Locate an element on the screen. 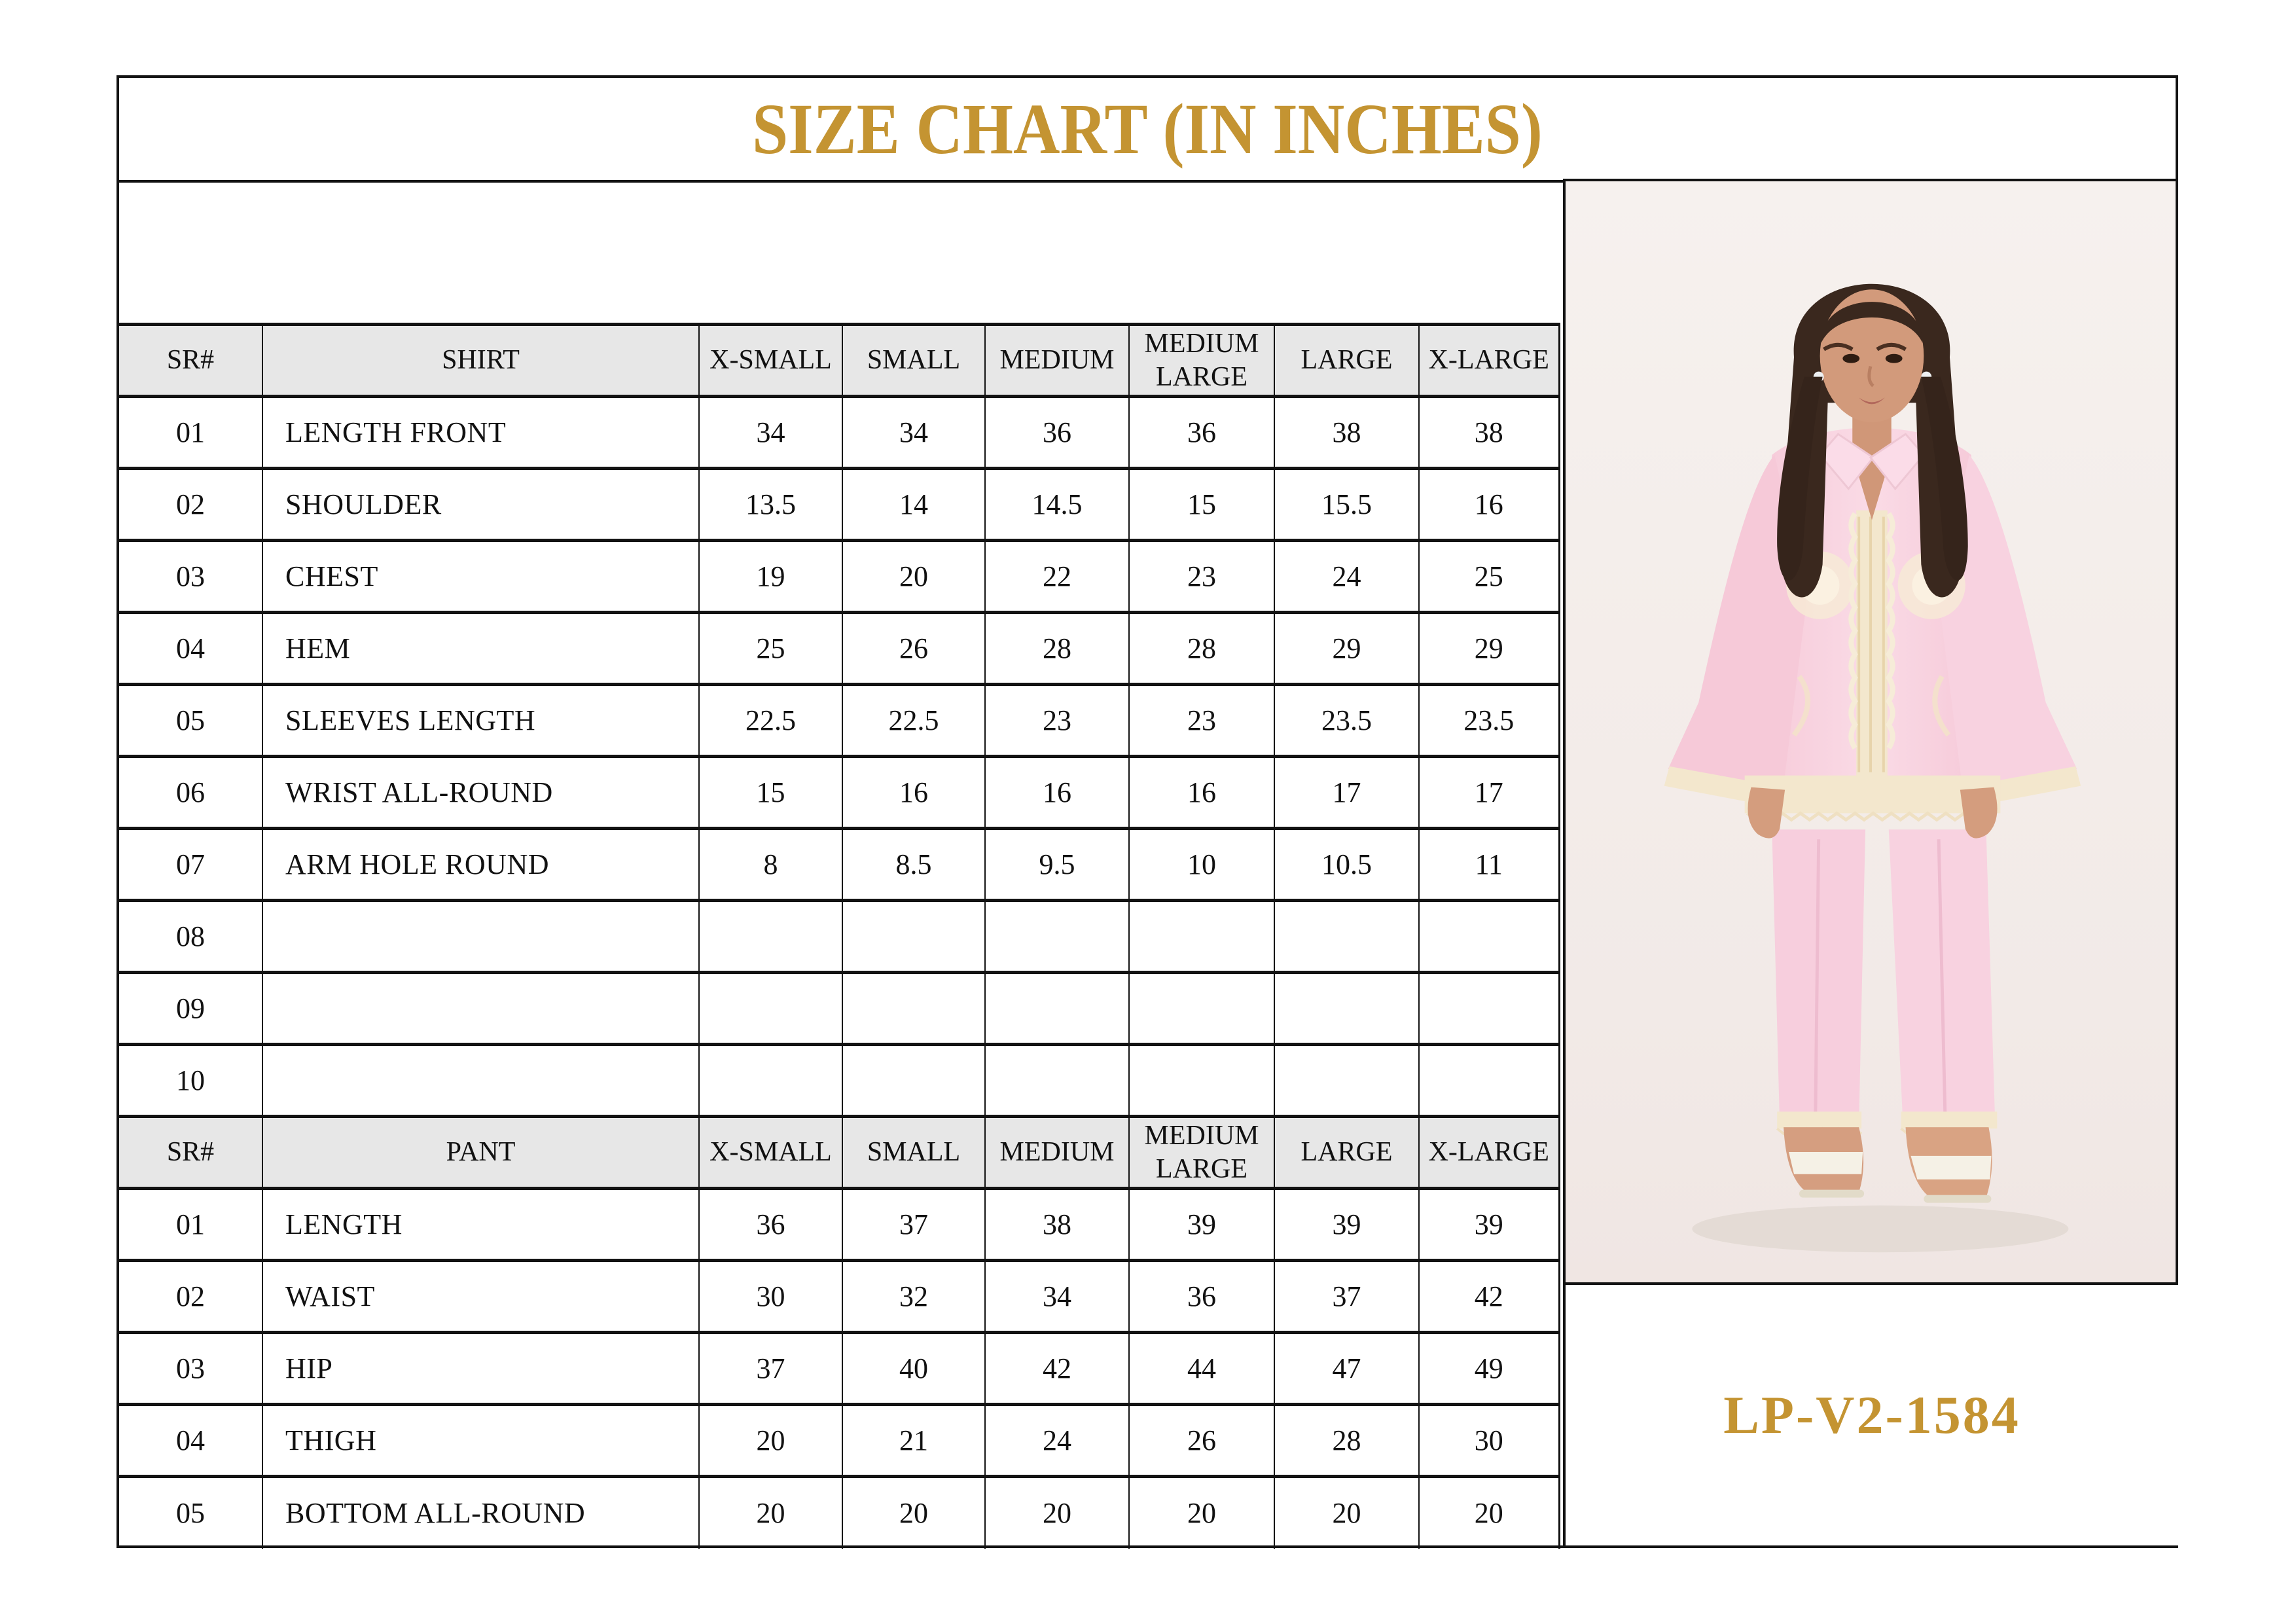 This screenshot has width=2296, height=1624. shirt-row-05-sr: 05 is located at coordinates (191, 720).